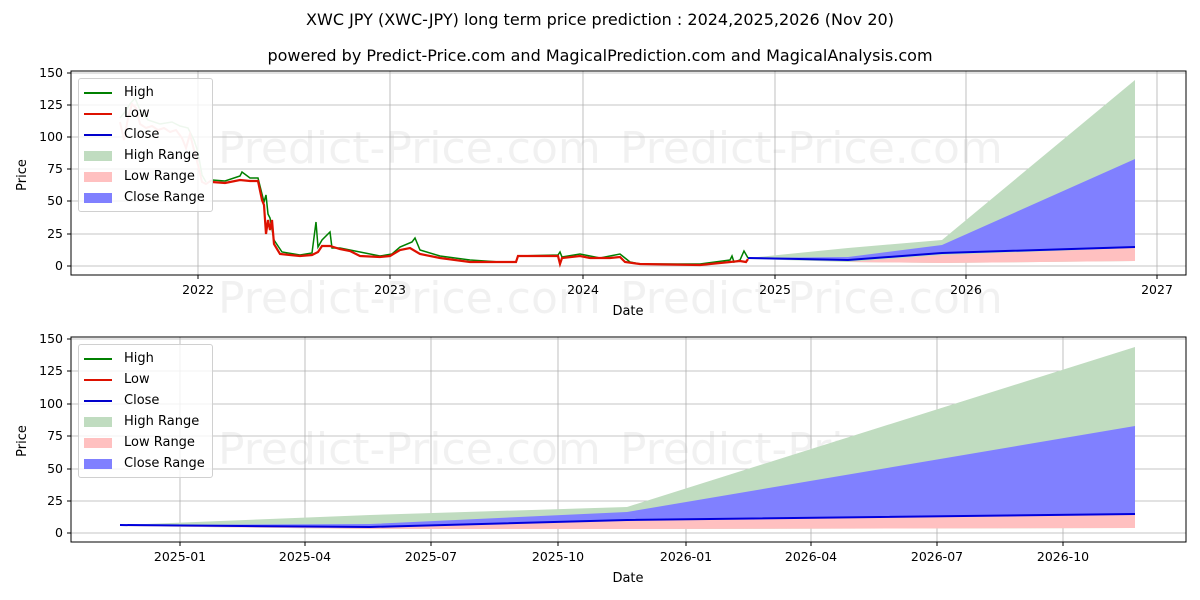 This screenshot has height=600, width=1200. I want to click on bottom-xtick-label: 2025-01, so click(180, 556).